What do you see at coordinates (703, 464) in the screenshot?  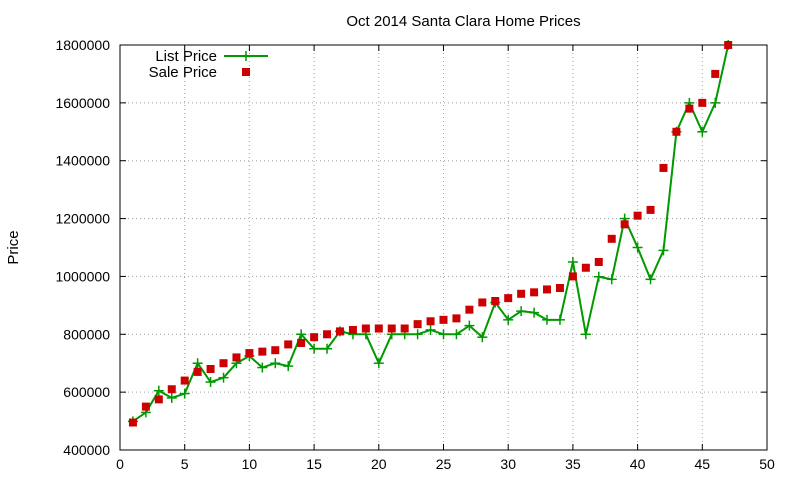 I see `x-tick-label: 45` at bounding box center [703, 464].